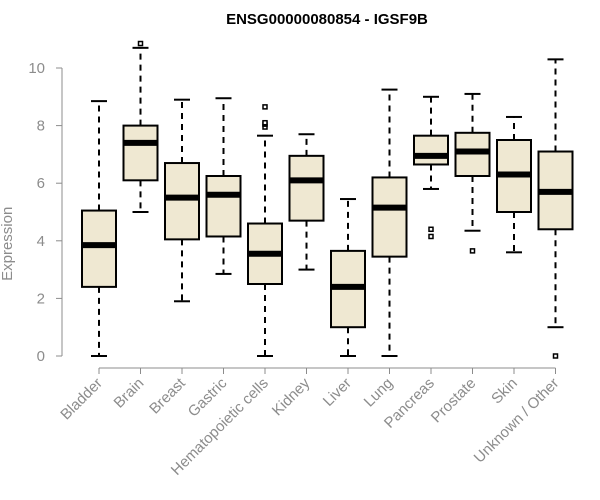 This screenshot has width=600, height=500. What do you see at coordinates (431, 167) in the screenshot?
I see `box-pancreas` at bounding box center [431, 167].